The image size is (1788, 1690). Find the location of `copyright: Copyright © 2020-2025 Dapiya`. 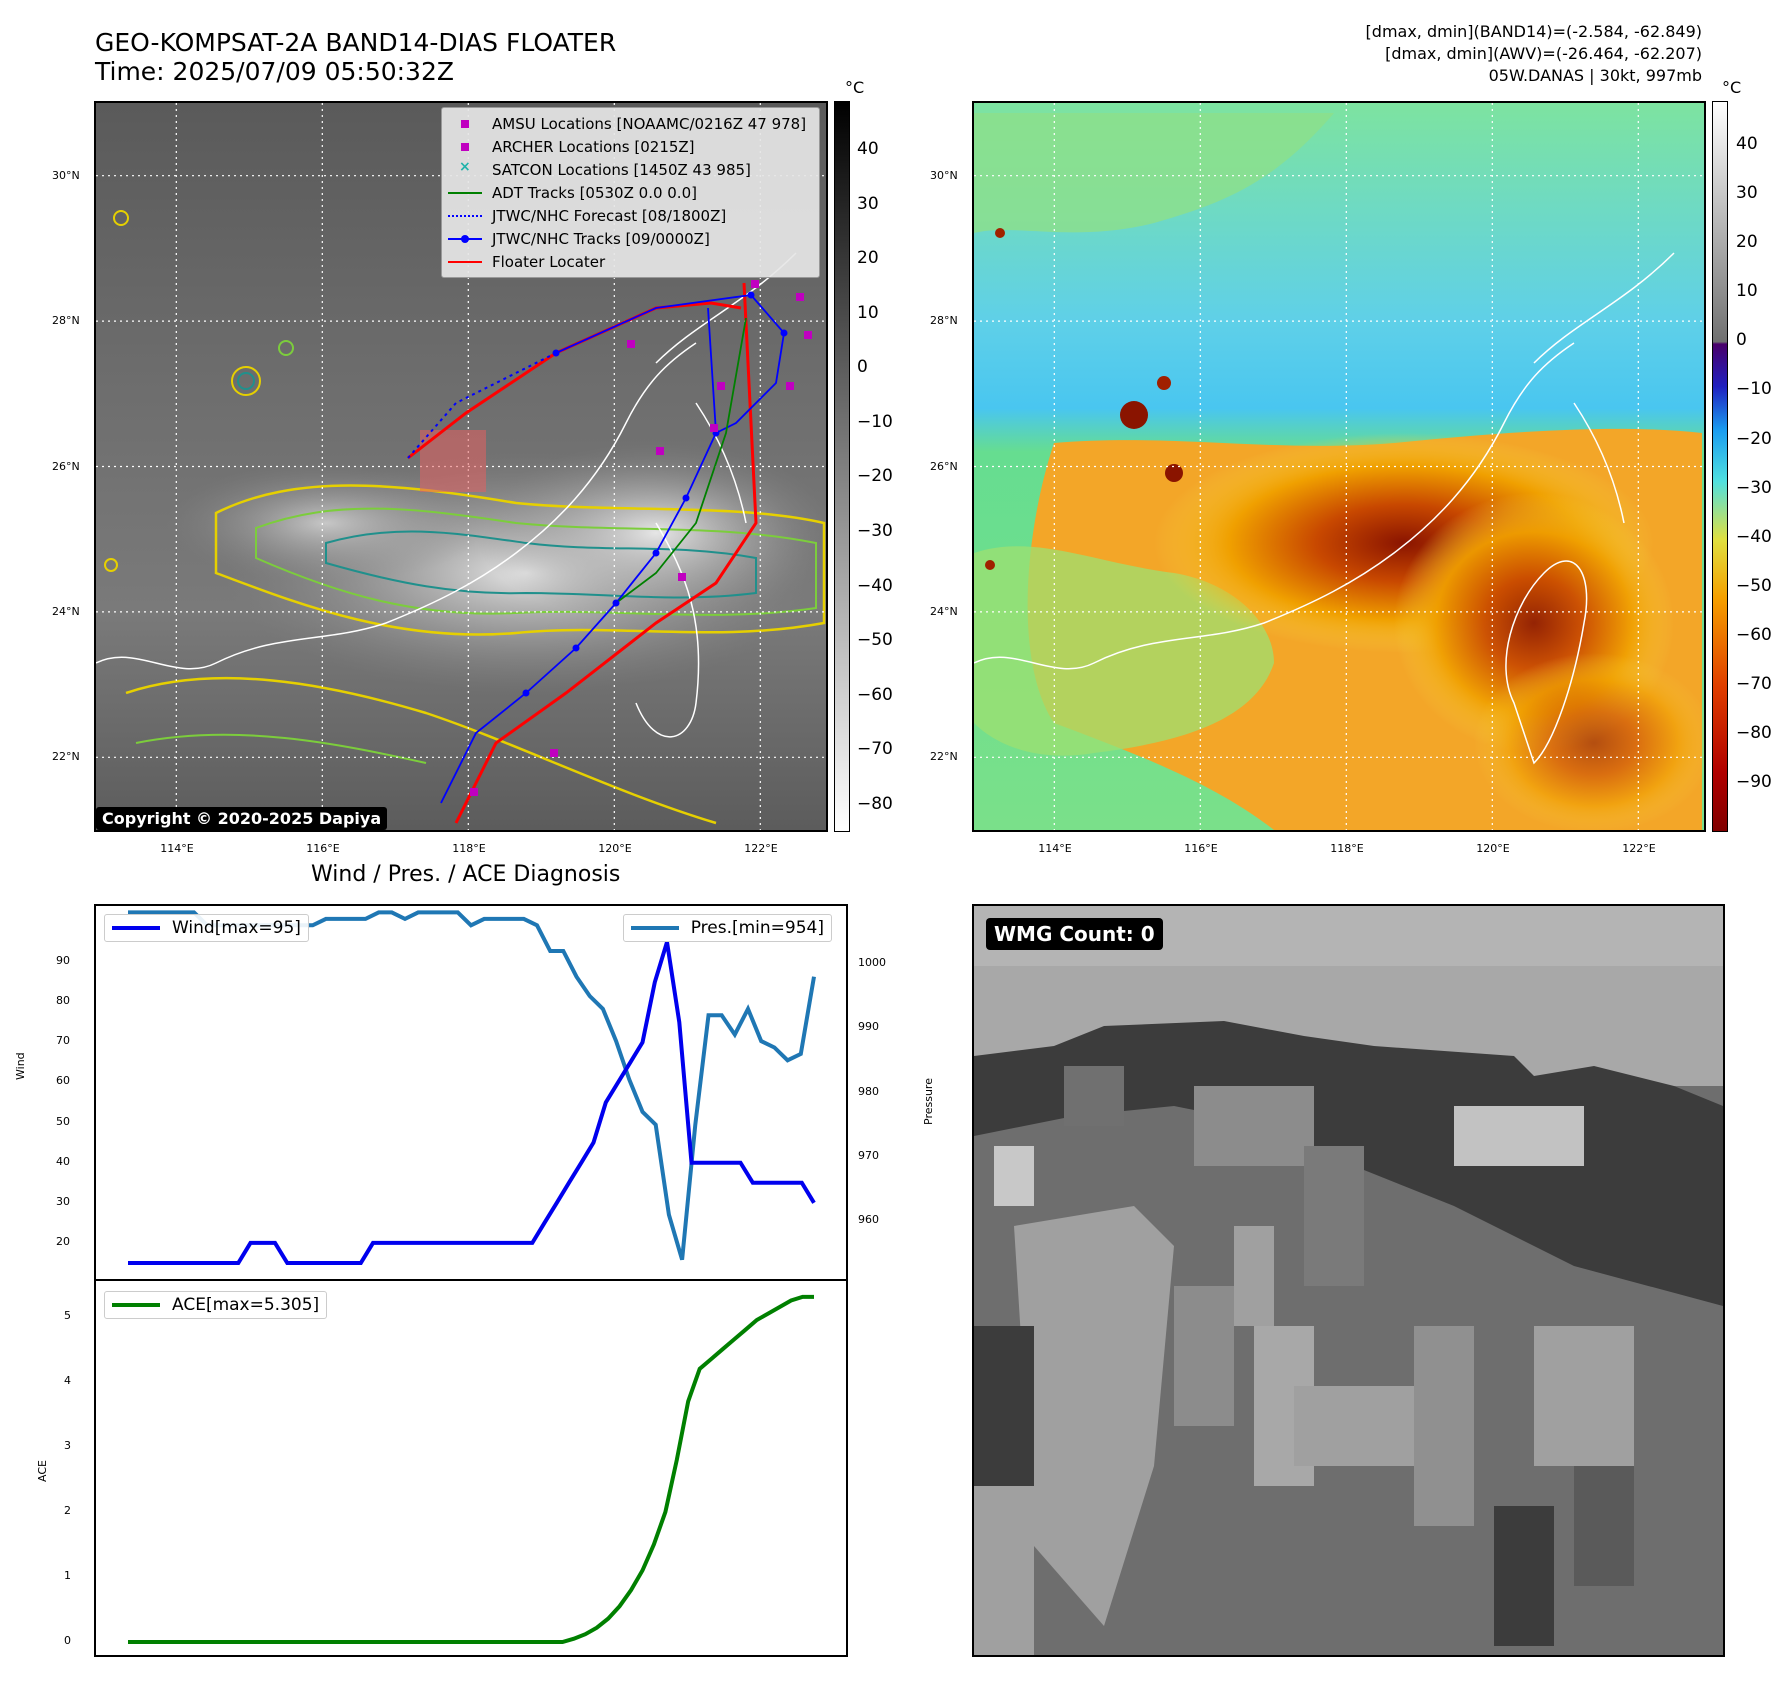

copyright: Copyright © 2020-2025 Dapiya is located at coordinates (242, 818).